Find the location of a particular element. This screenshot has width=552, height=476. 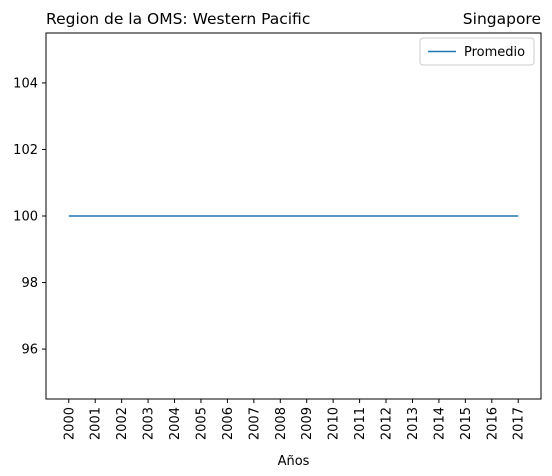

chart-title-right: Singapore is located at coordinates (502, 19).